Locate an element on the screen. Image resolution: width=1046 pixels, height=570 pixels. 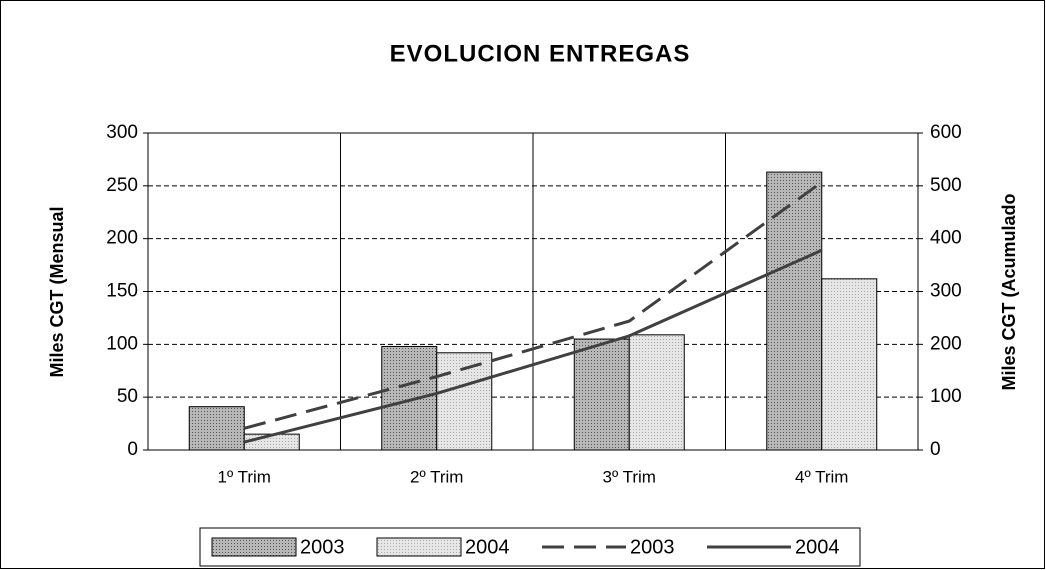
x-tick-label: 1º Trim is located at coordinates (244, 476).